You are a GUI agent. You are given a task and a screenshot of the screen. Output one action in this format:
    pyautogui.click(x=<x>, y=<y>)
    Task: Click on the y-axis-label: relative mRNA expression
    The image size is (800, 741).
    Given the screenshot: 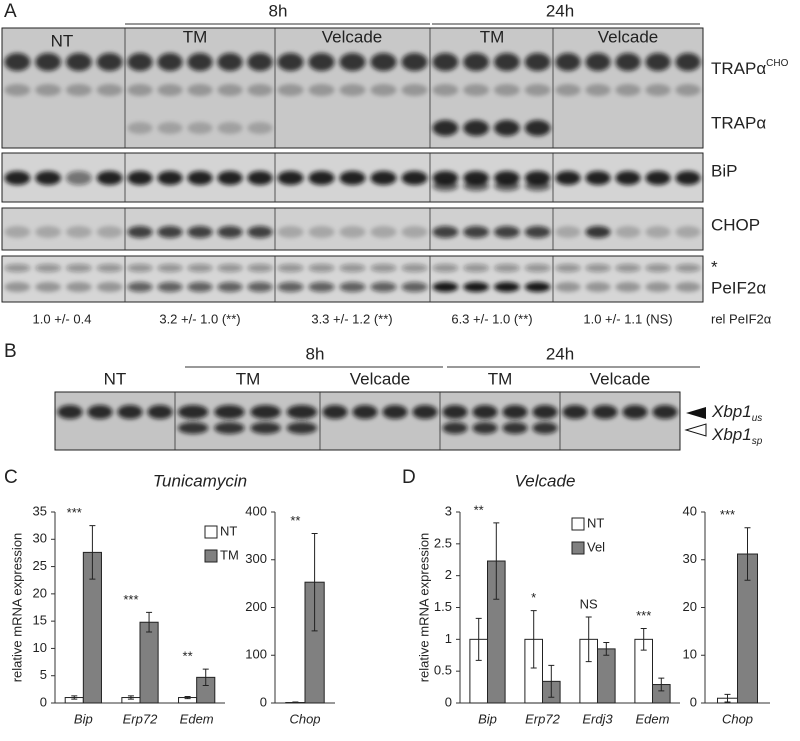 What is the action you would take?
    pyautogui.click(x=423, y=608)
    